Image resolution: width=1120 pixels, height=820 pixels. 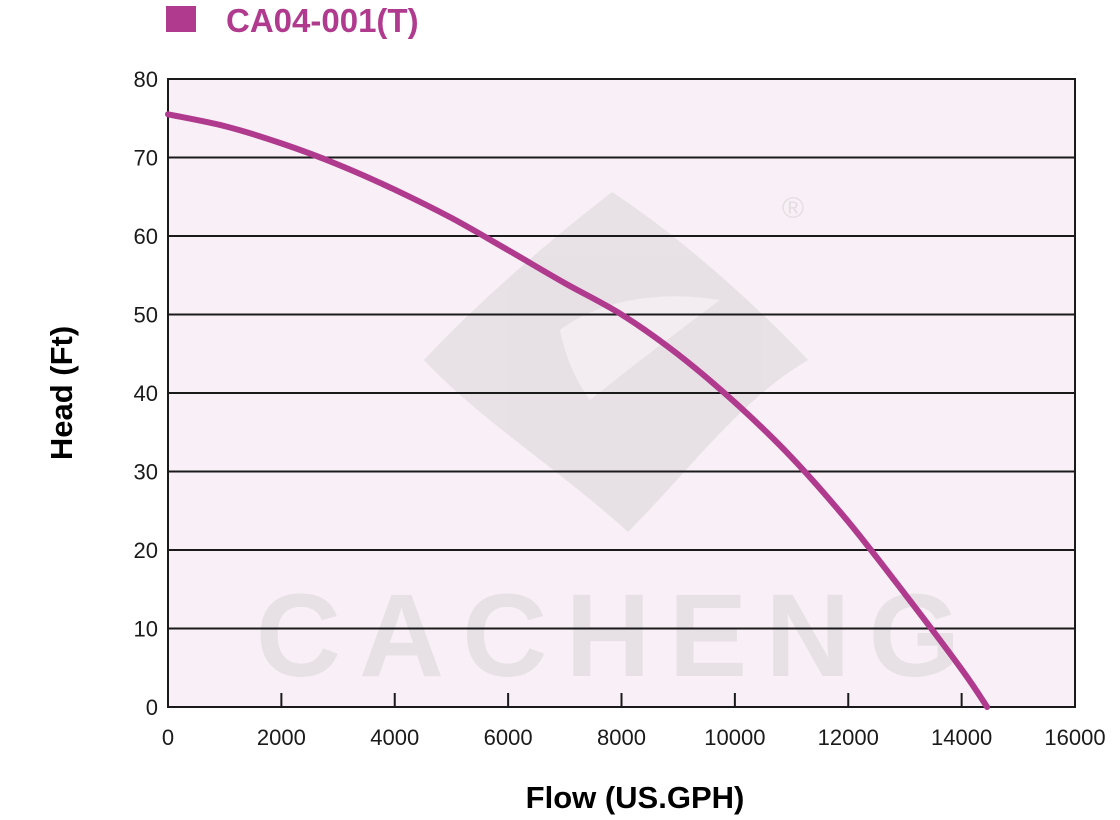 What do you see at coordinates (621, 737) in the screenshot?
I see `x-tick-label-8000: 8000` at bounding box center [621, 737].